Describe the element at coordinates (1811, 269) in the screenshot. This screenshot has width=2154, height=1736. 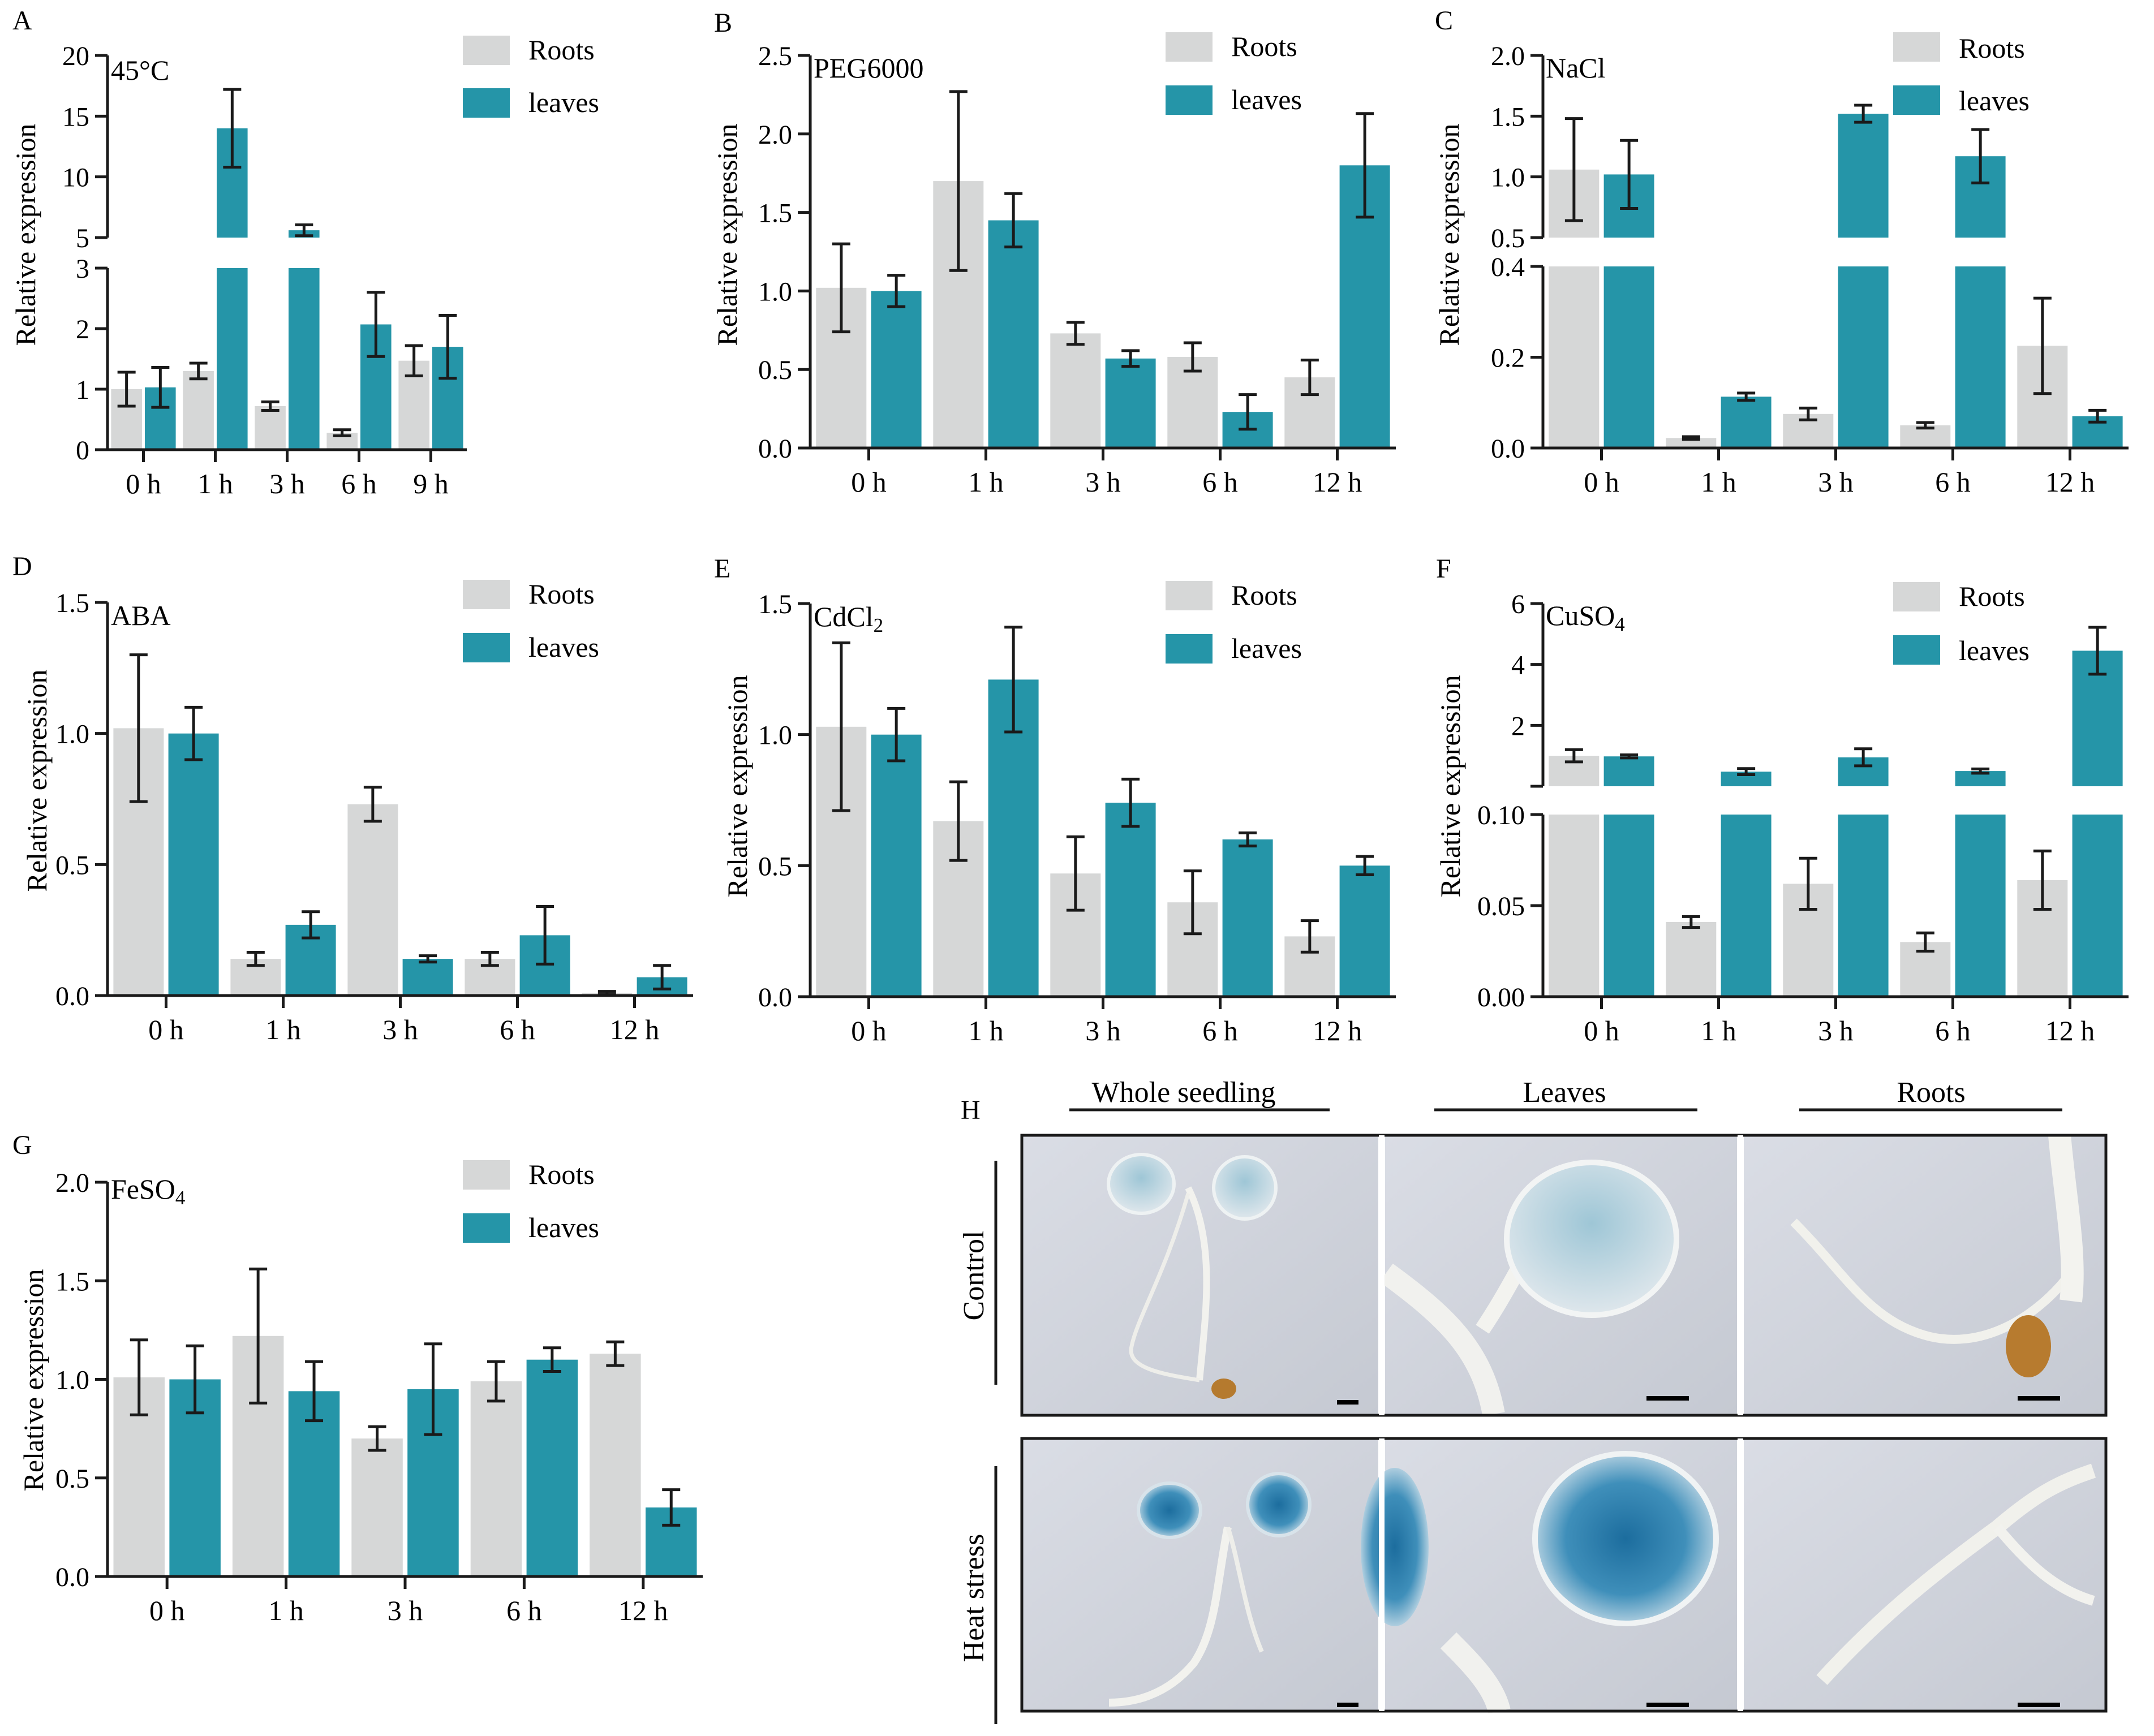
I see `plot-area: 0.0 0.2 0.40.5 1.0 1.5 2.0 0 h 1 h 3 h 6 h 12 h` at that location.